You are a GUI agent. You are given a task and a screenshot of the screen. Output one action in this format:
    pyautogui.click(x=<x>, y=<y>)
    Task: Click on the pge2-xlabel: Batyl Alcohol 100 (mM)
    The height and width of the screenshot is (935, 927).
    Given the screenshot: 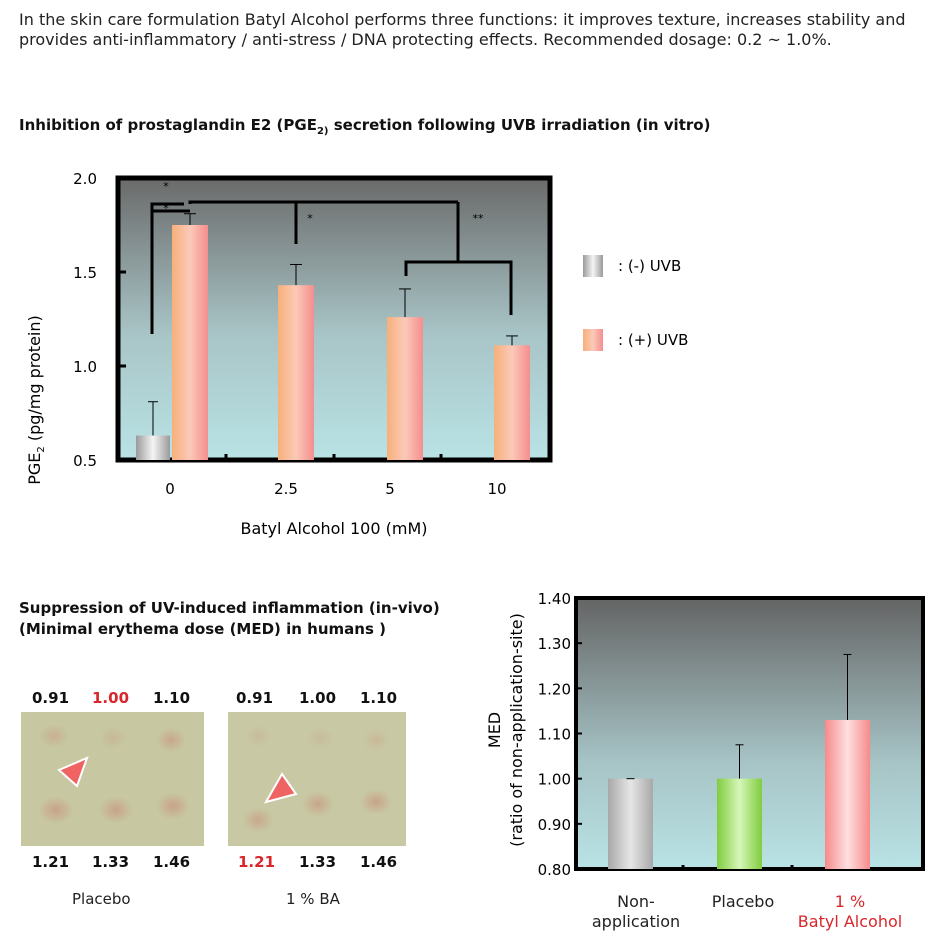 What is the action you would take?
    pyautogui.click(x=334, y=528)
    